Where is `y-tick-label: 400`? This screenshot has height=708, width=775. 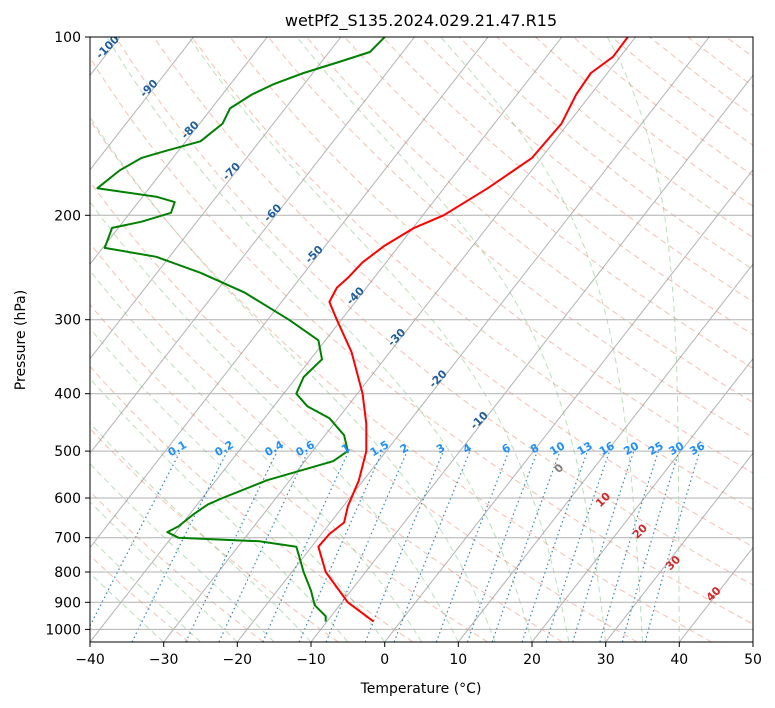 y-tick-label: 400 is located at coordinates (67, 395).